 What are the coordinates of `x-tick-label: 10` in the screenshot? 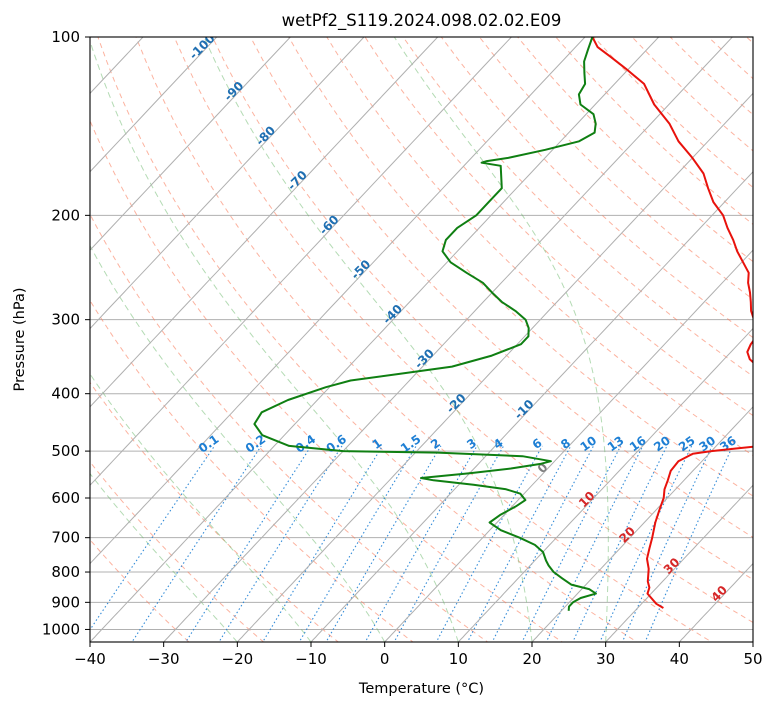 It's located at (458, 659).